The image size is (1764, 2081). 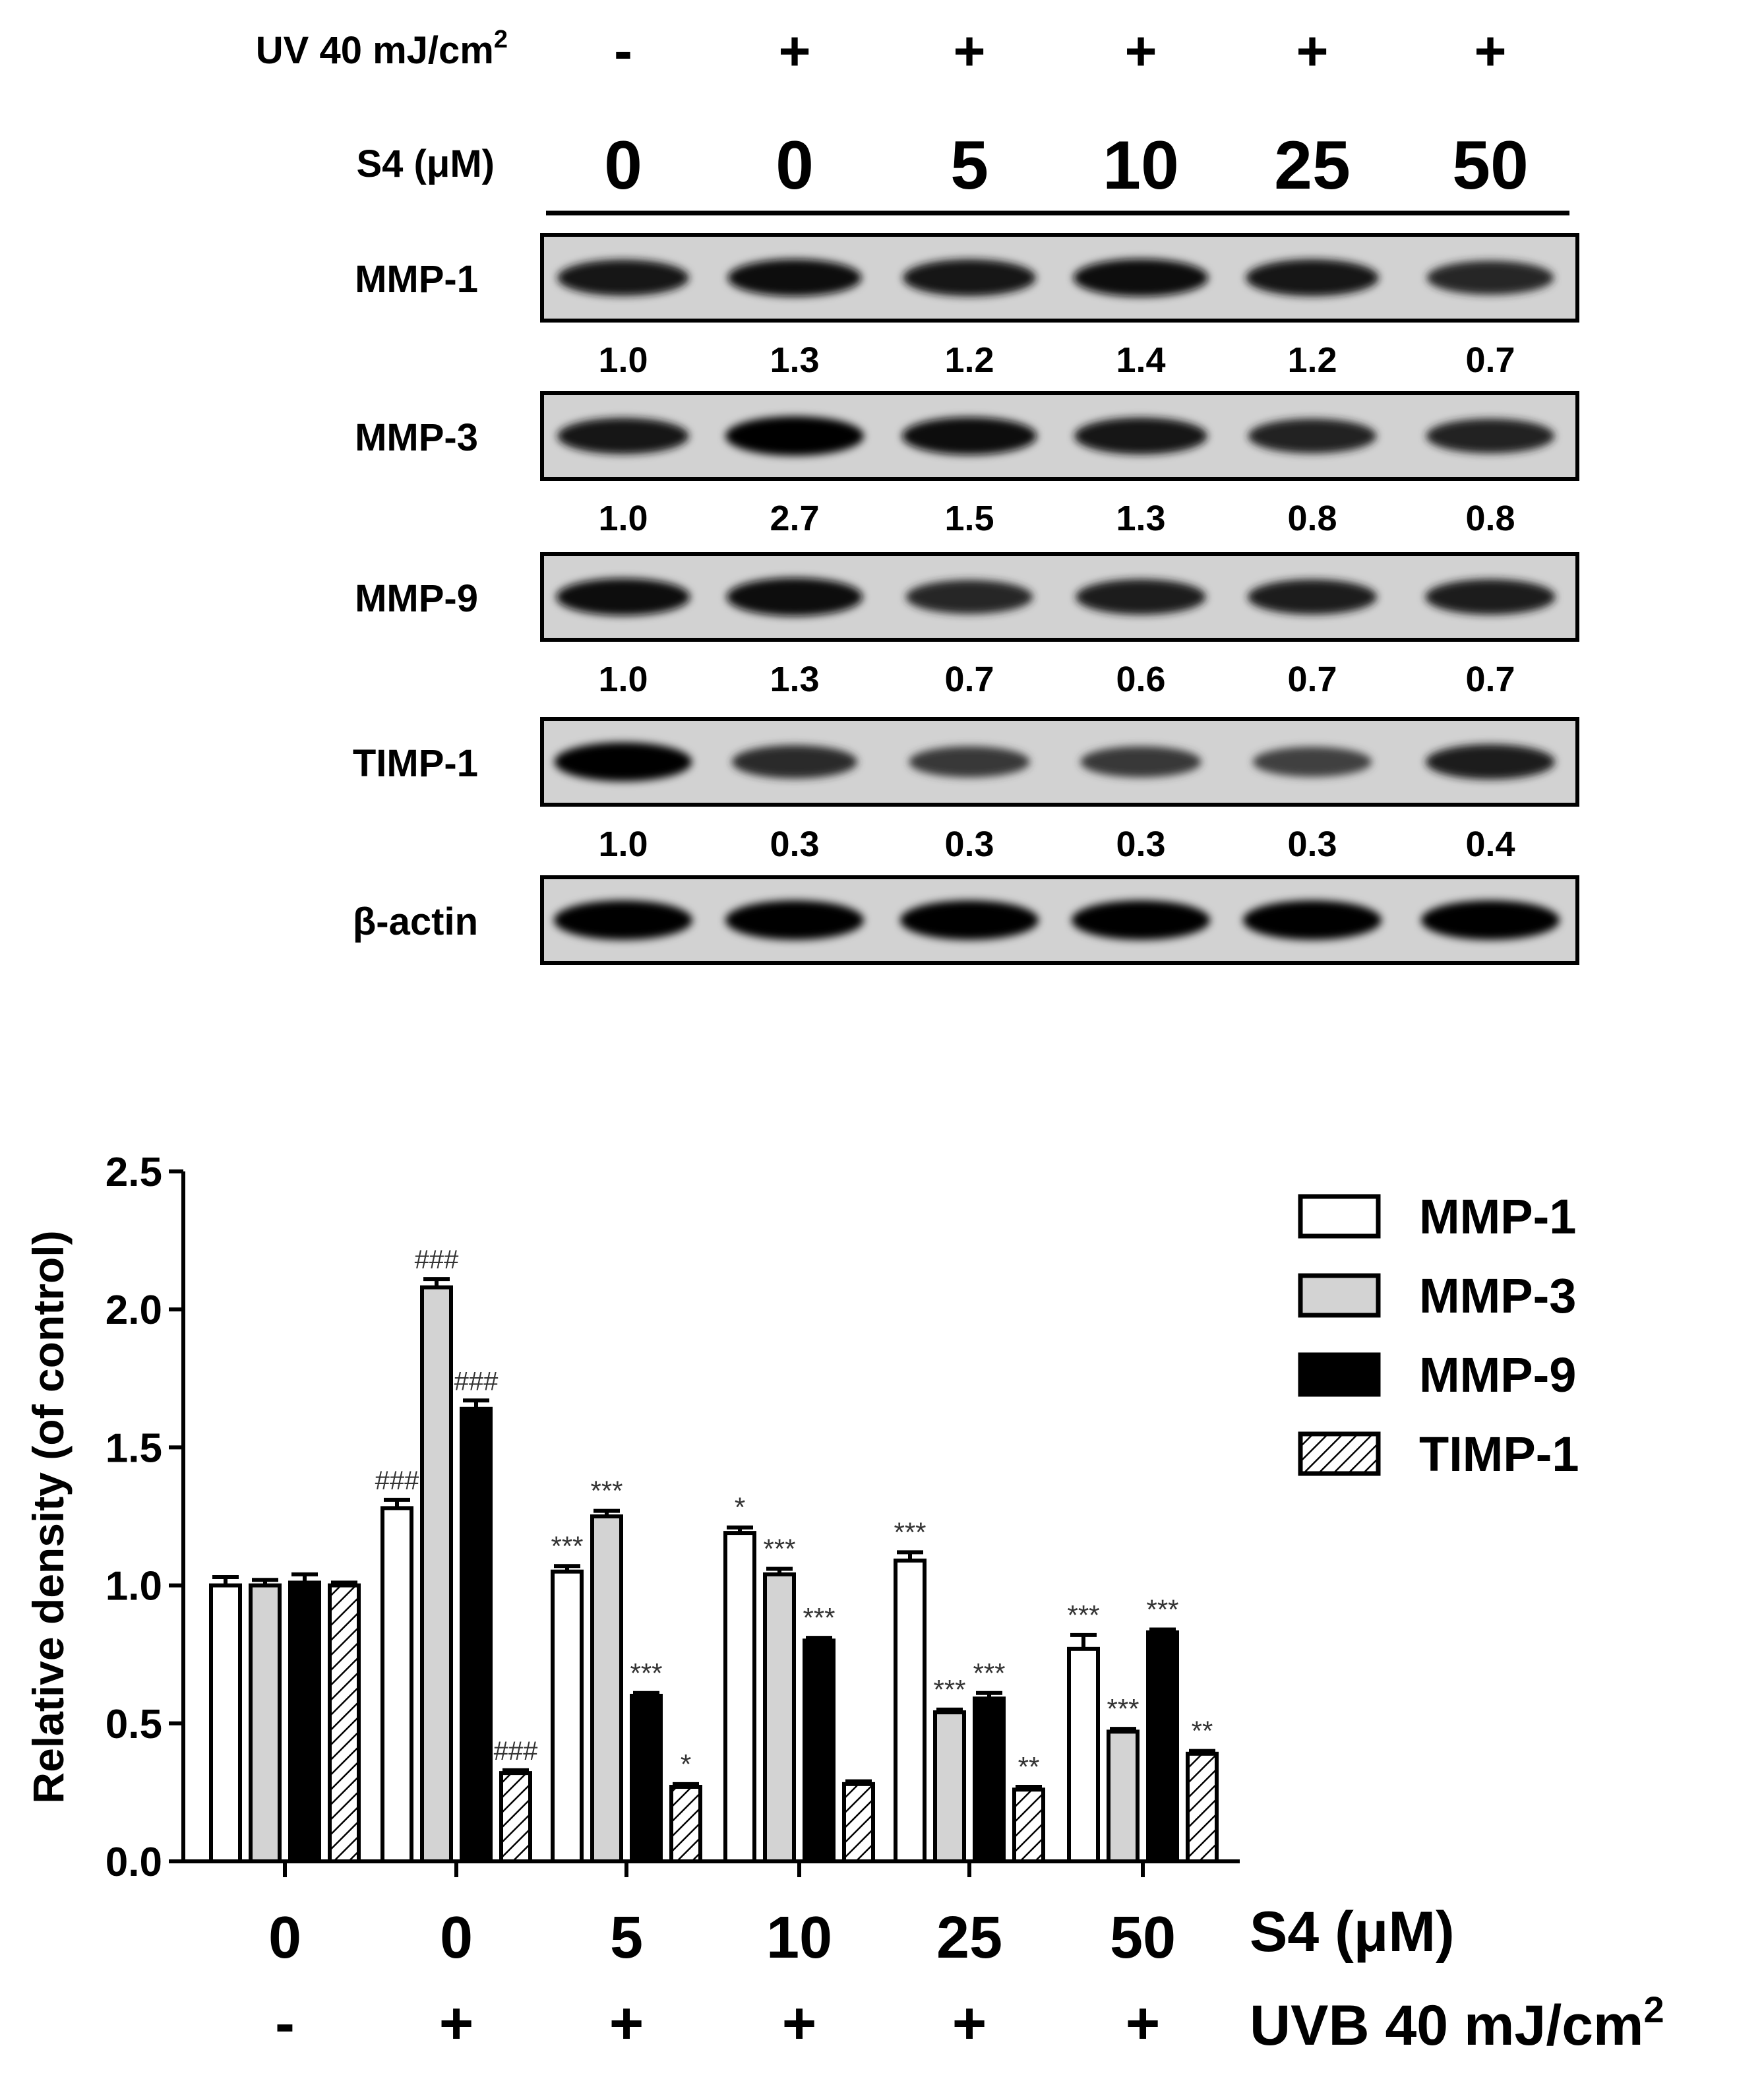 I want to click on y-tick-label: 1.0, so click(x=134, y=1586).